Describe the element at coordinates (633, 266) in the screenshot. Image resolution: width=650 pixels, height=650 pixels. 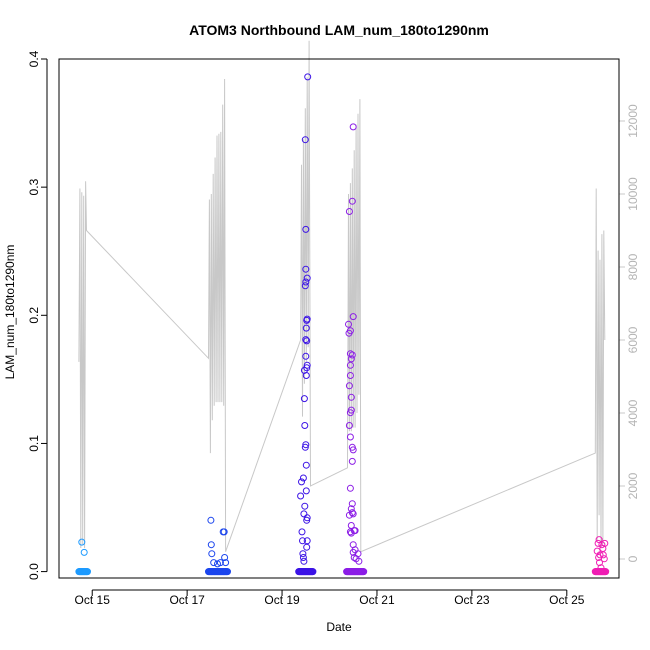
I see `y-right-tick-label: 8000` at that location.